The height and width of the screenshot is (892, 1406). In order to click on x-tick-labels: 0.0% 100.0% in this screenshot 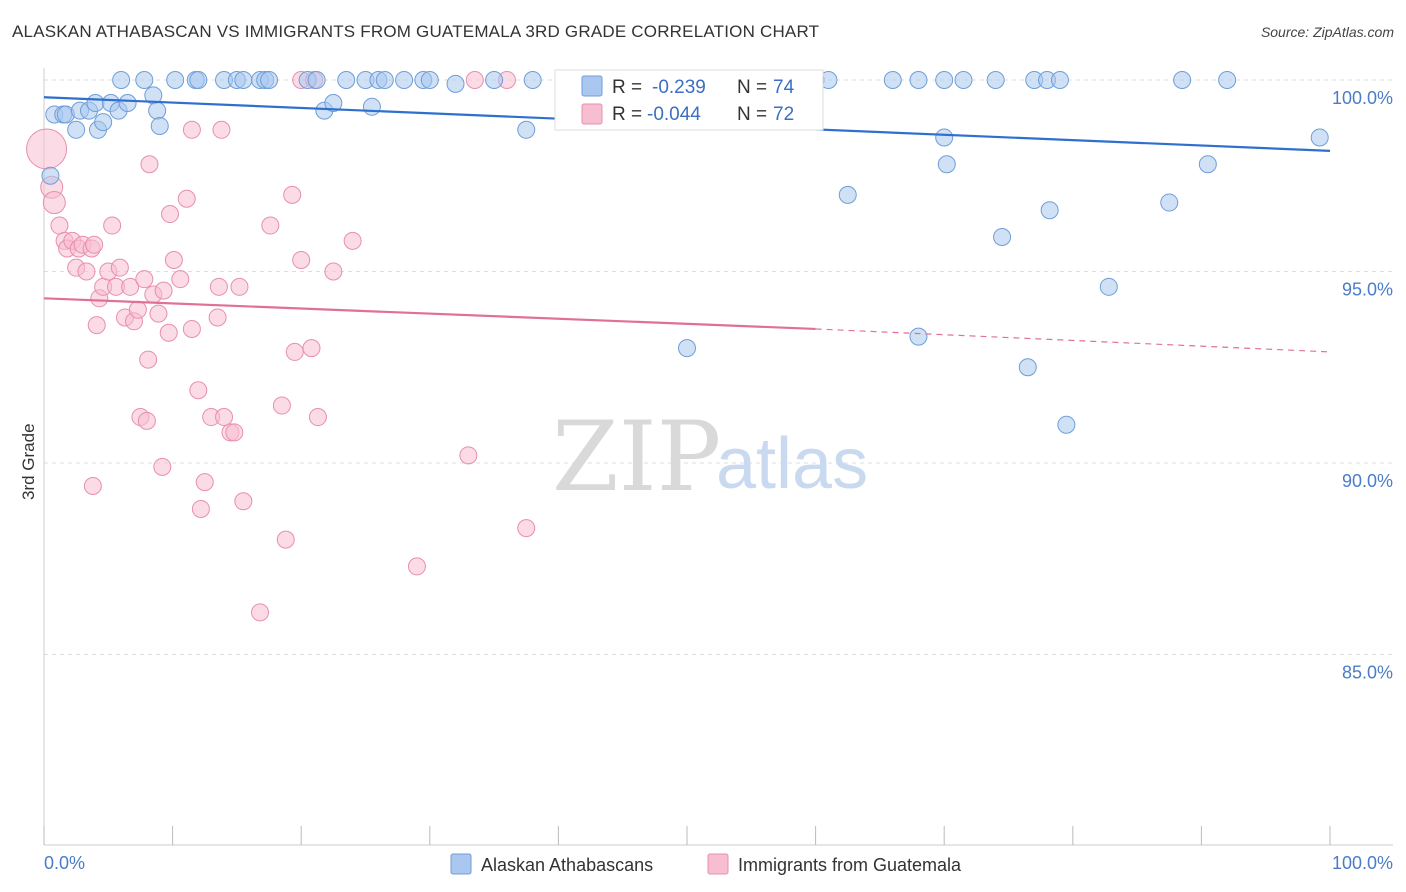, I will do `click(718, 863)`.